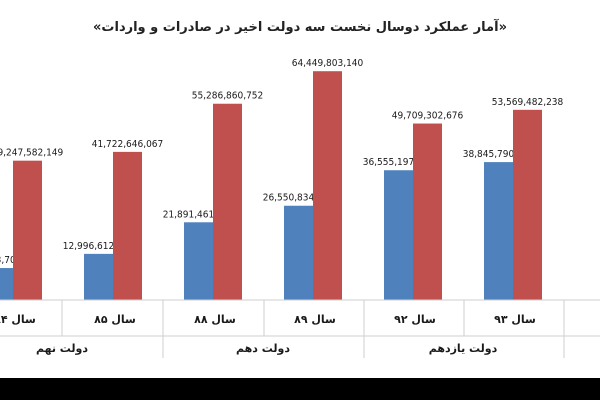 The width and height of the screenshot is (600, 400). What do you see at coordinates (463, 348) in the screenshot?
I see `group-label-2: دولت یازدهم` at bounding box center [463, 348].